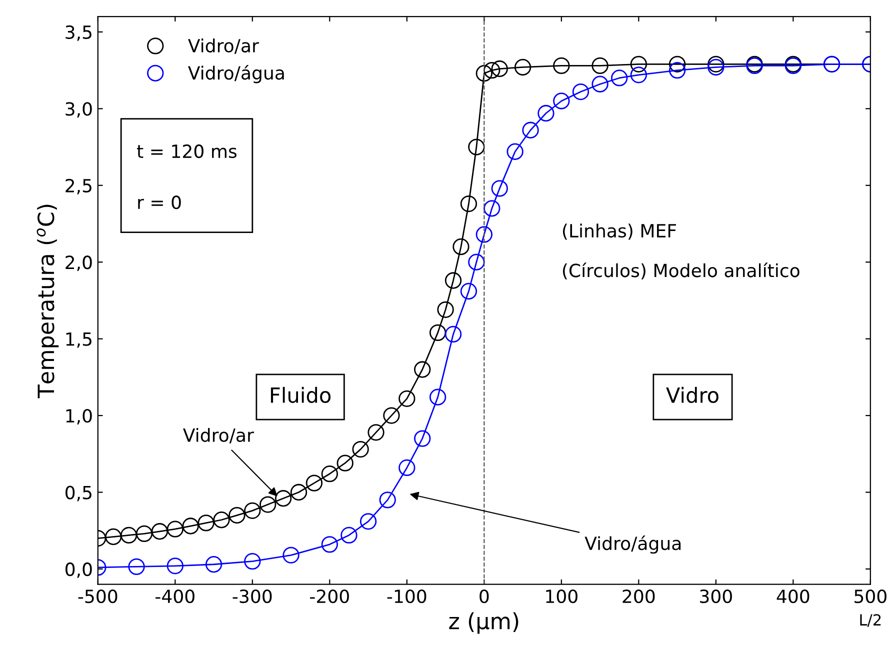 The height and width of the screenshot is (664, 890). What do you see at coordinates (632, 544) in the screenshot?
I see `annotation: Vidro/água` at bounding box center [632, 544].